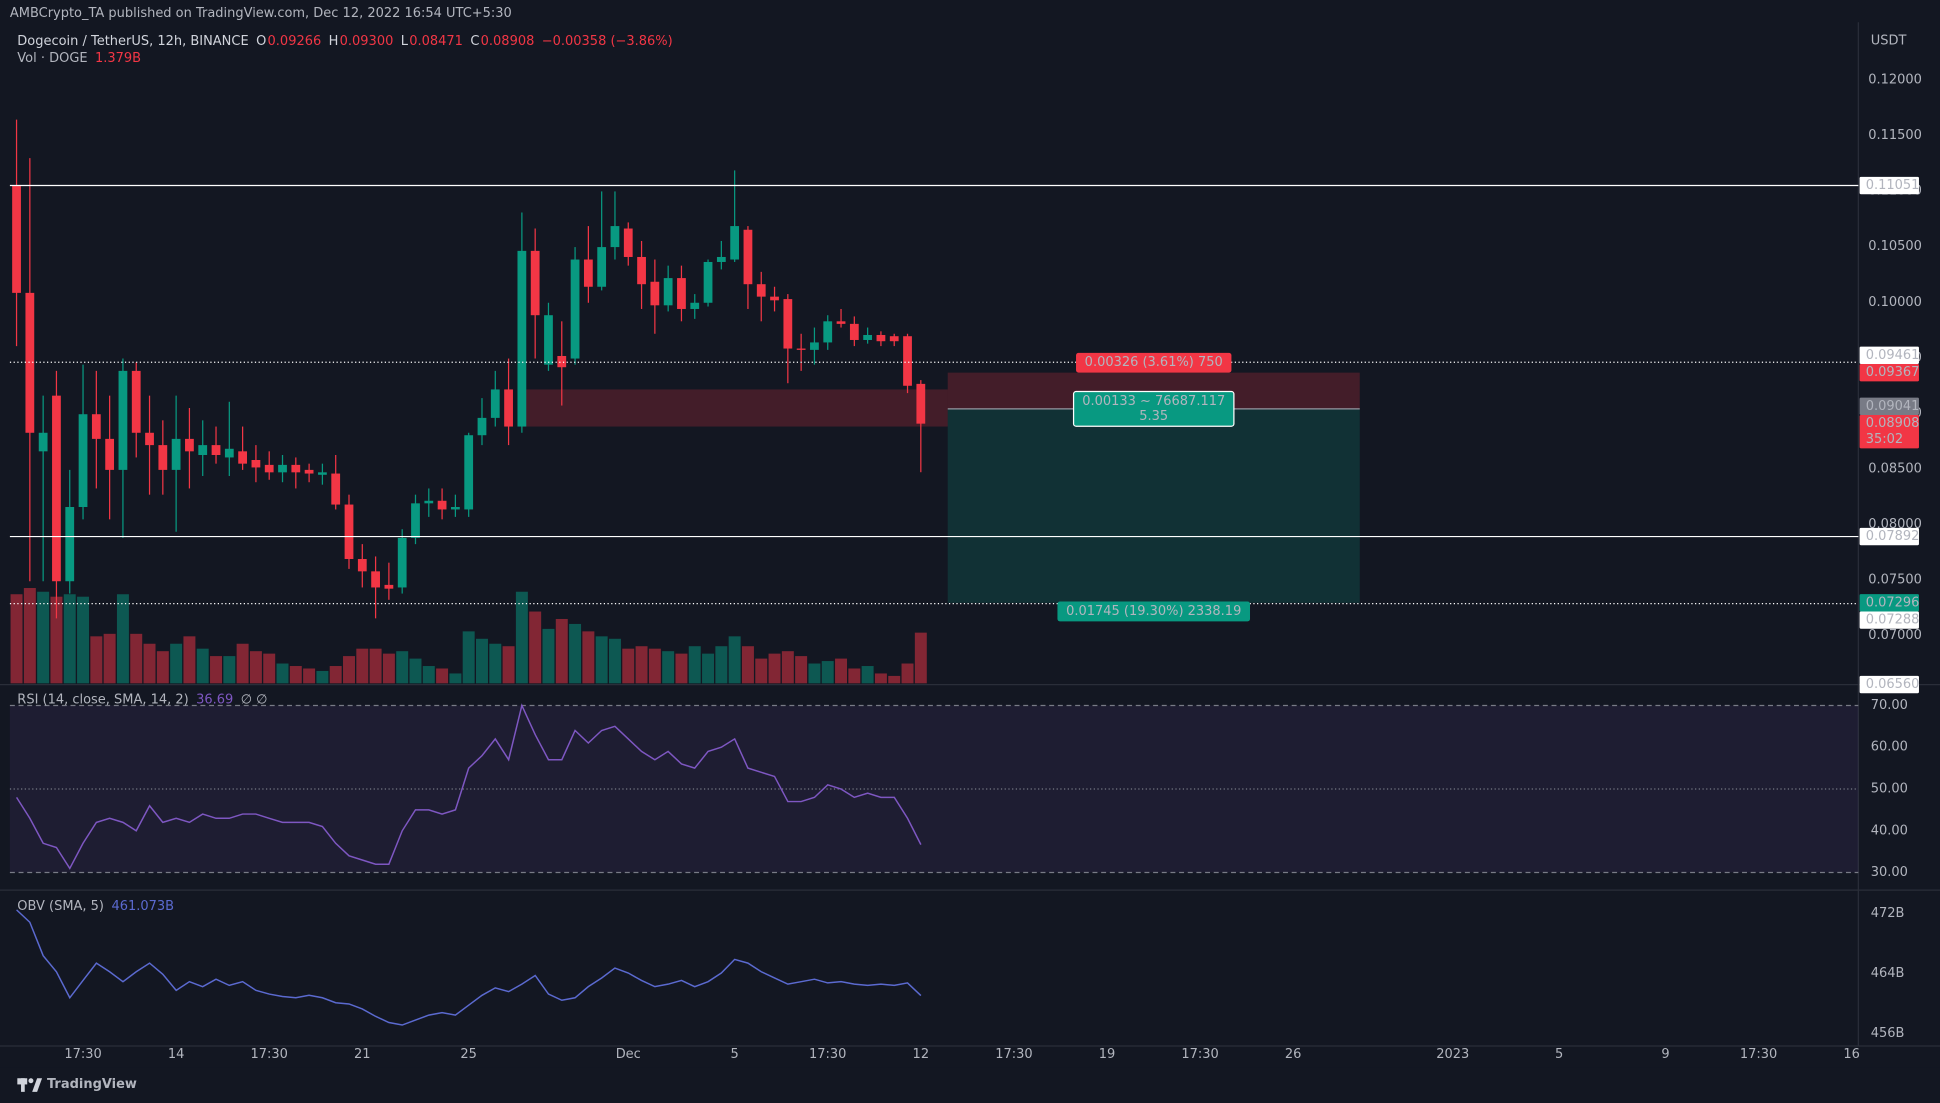 The image size is (1940, 1103). What do you see at coordinates (176, 1054) in the screenshot?
I see `x-tick-label: 14` at bounding box center [176, 1054].